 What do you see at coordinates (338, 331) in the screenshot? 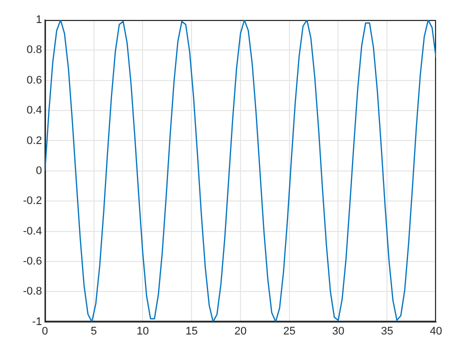
I see `x-tick-label: 30` at bounding box center [338, 331].